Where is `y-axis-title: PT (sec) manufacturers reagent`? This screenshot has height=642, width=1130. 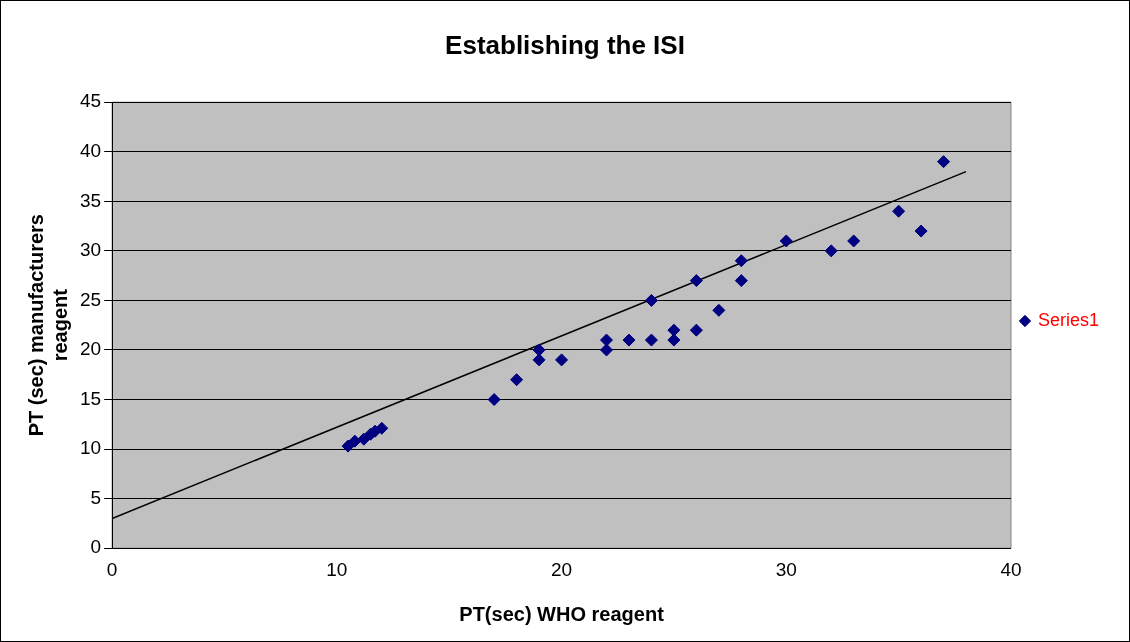
y-axis-title: PT (sec) manufacturers reagent is located at coordinates (47, 325).